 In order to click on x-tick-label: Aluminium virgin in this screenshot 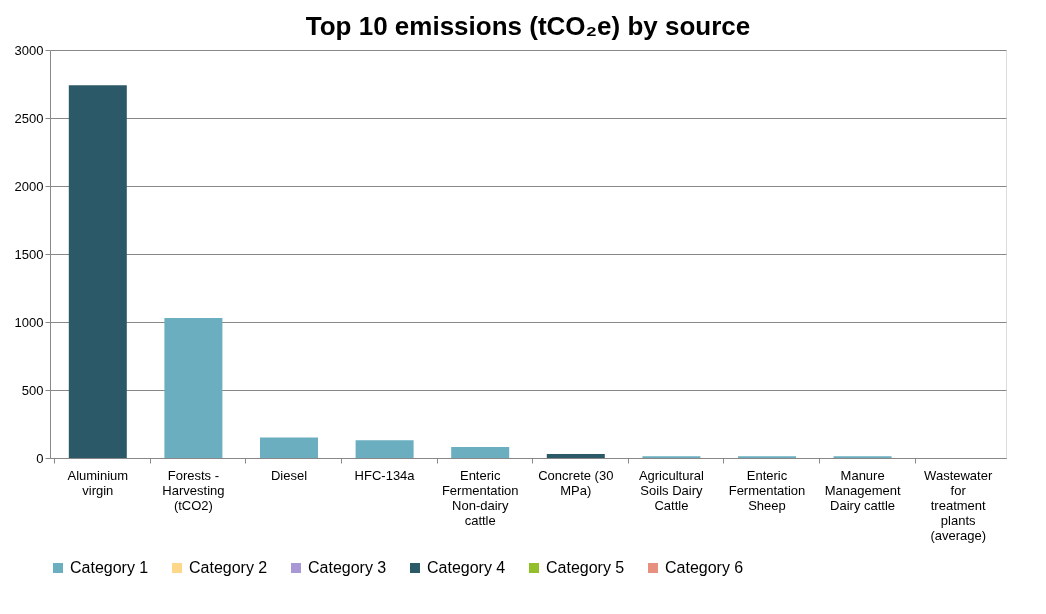, I will do `click(98, 482)`.